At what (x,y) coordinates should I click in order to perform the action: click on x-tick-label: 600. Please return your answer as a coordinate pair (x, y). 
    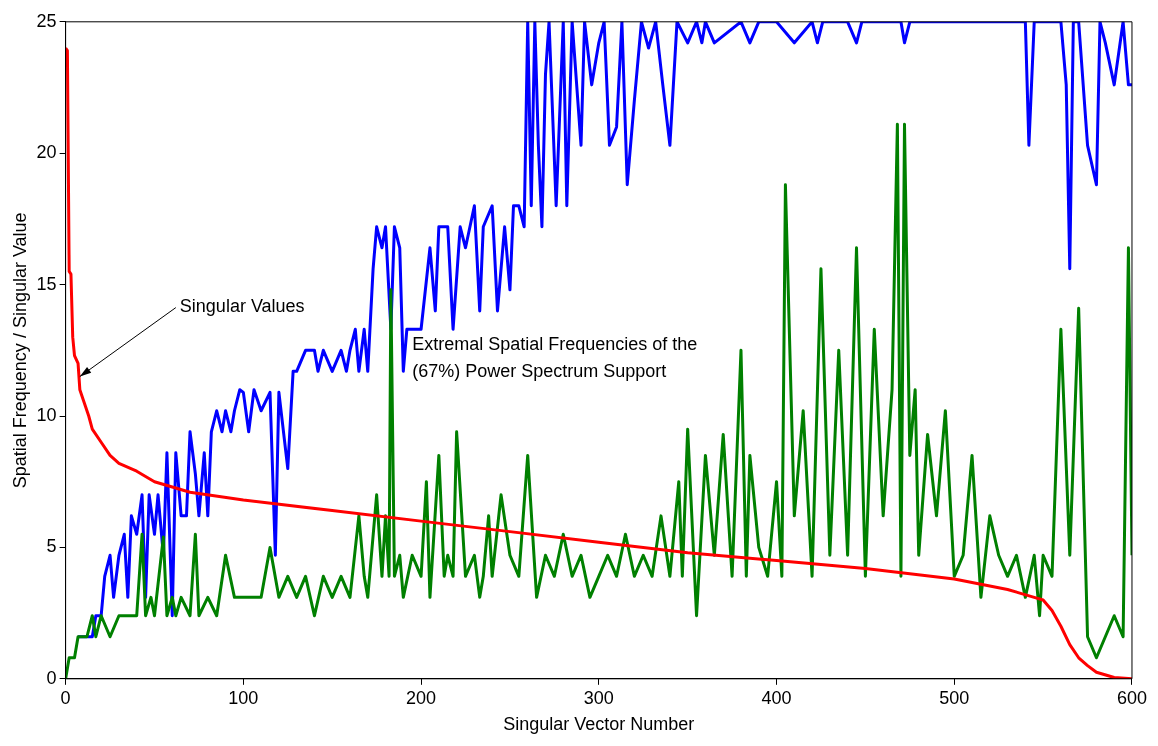
    Looking at the image, I should click on (1132, 697).